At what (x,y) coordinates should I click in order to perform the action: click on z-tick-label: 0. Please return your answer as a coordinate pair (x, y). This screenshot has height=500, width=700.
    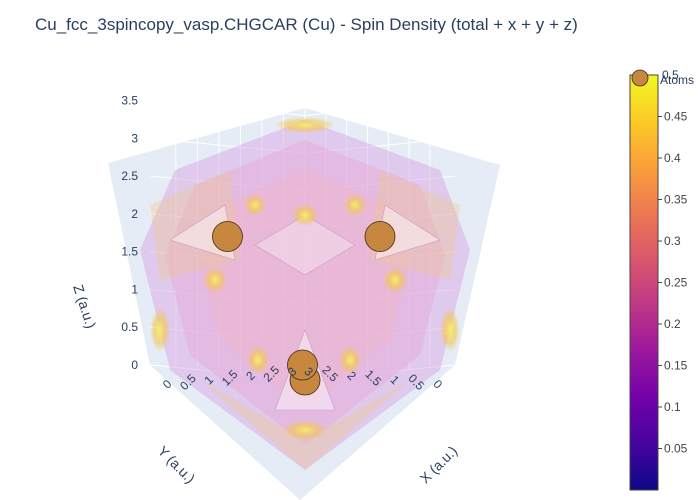
    Looking at the image, I should click on (134, 365).